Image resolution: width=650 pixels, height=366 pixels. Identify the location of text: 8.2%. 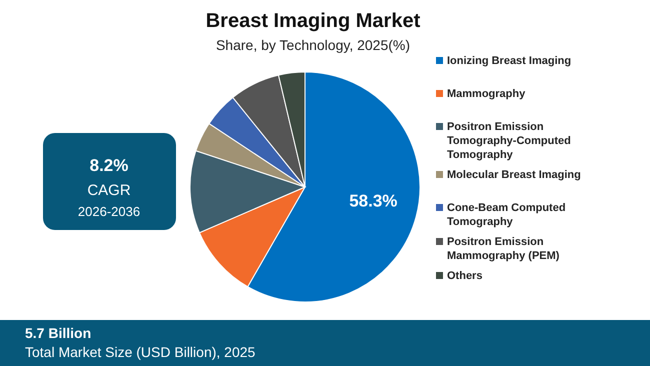
(109, 165).